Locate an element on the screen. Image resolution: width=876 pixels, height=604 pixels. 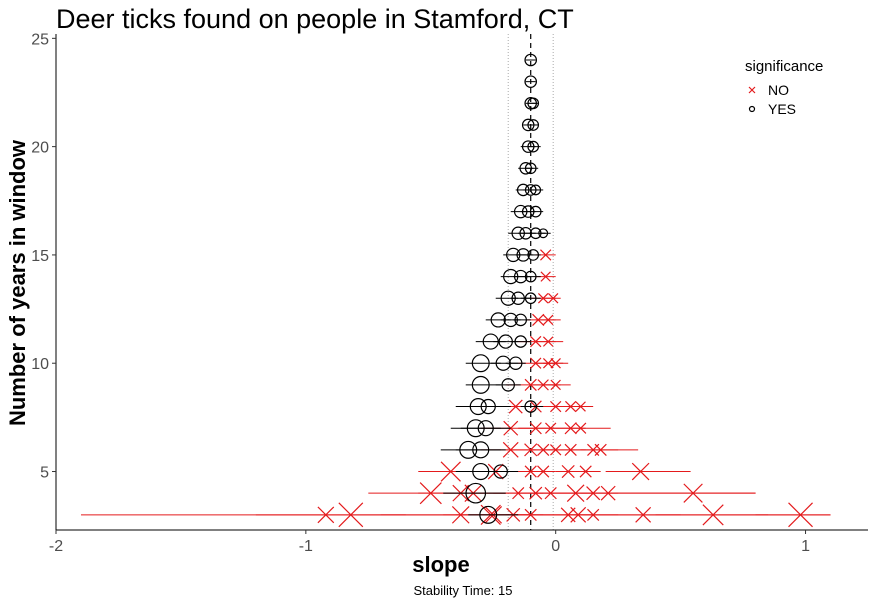
y-tick-label-25: 25 is located at coordinates (40, 39).